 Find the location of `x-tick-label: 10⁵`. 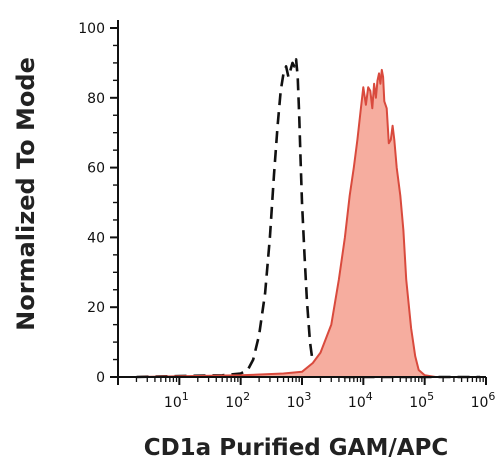

x-tick-label: 10⁵ is located at coordinates (421, 400).